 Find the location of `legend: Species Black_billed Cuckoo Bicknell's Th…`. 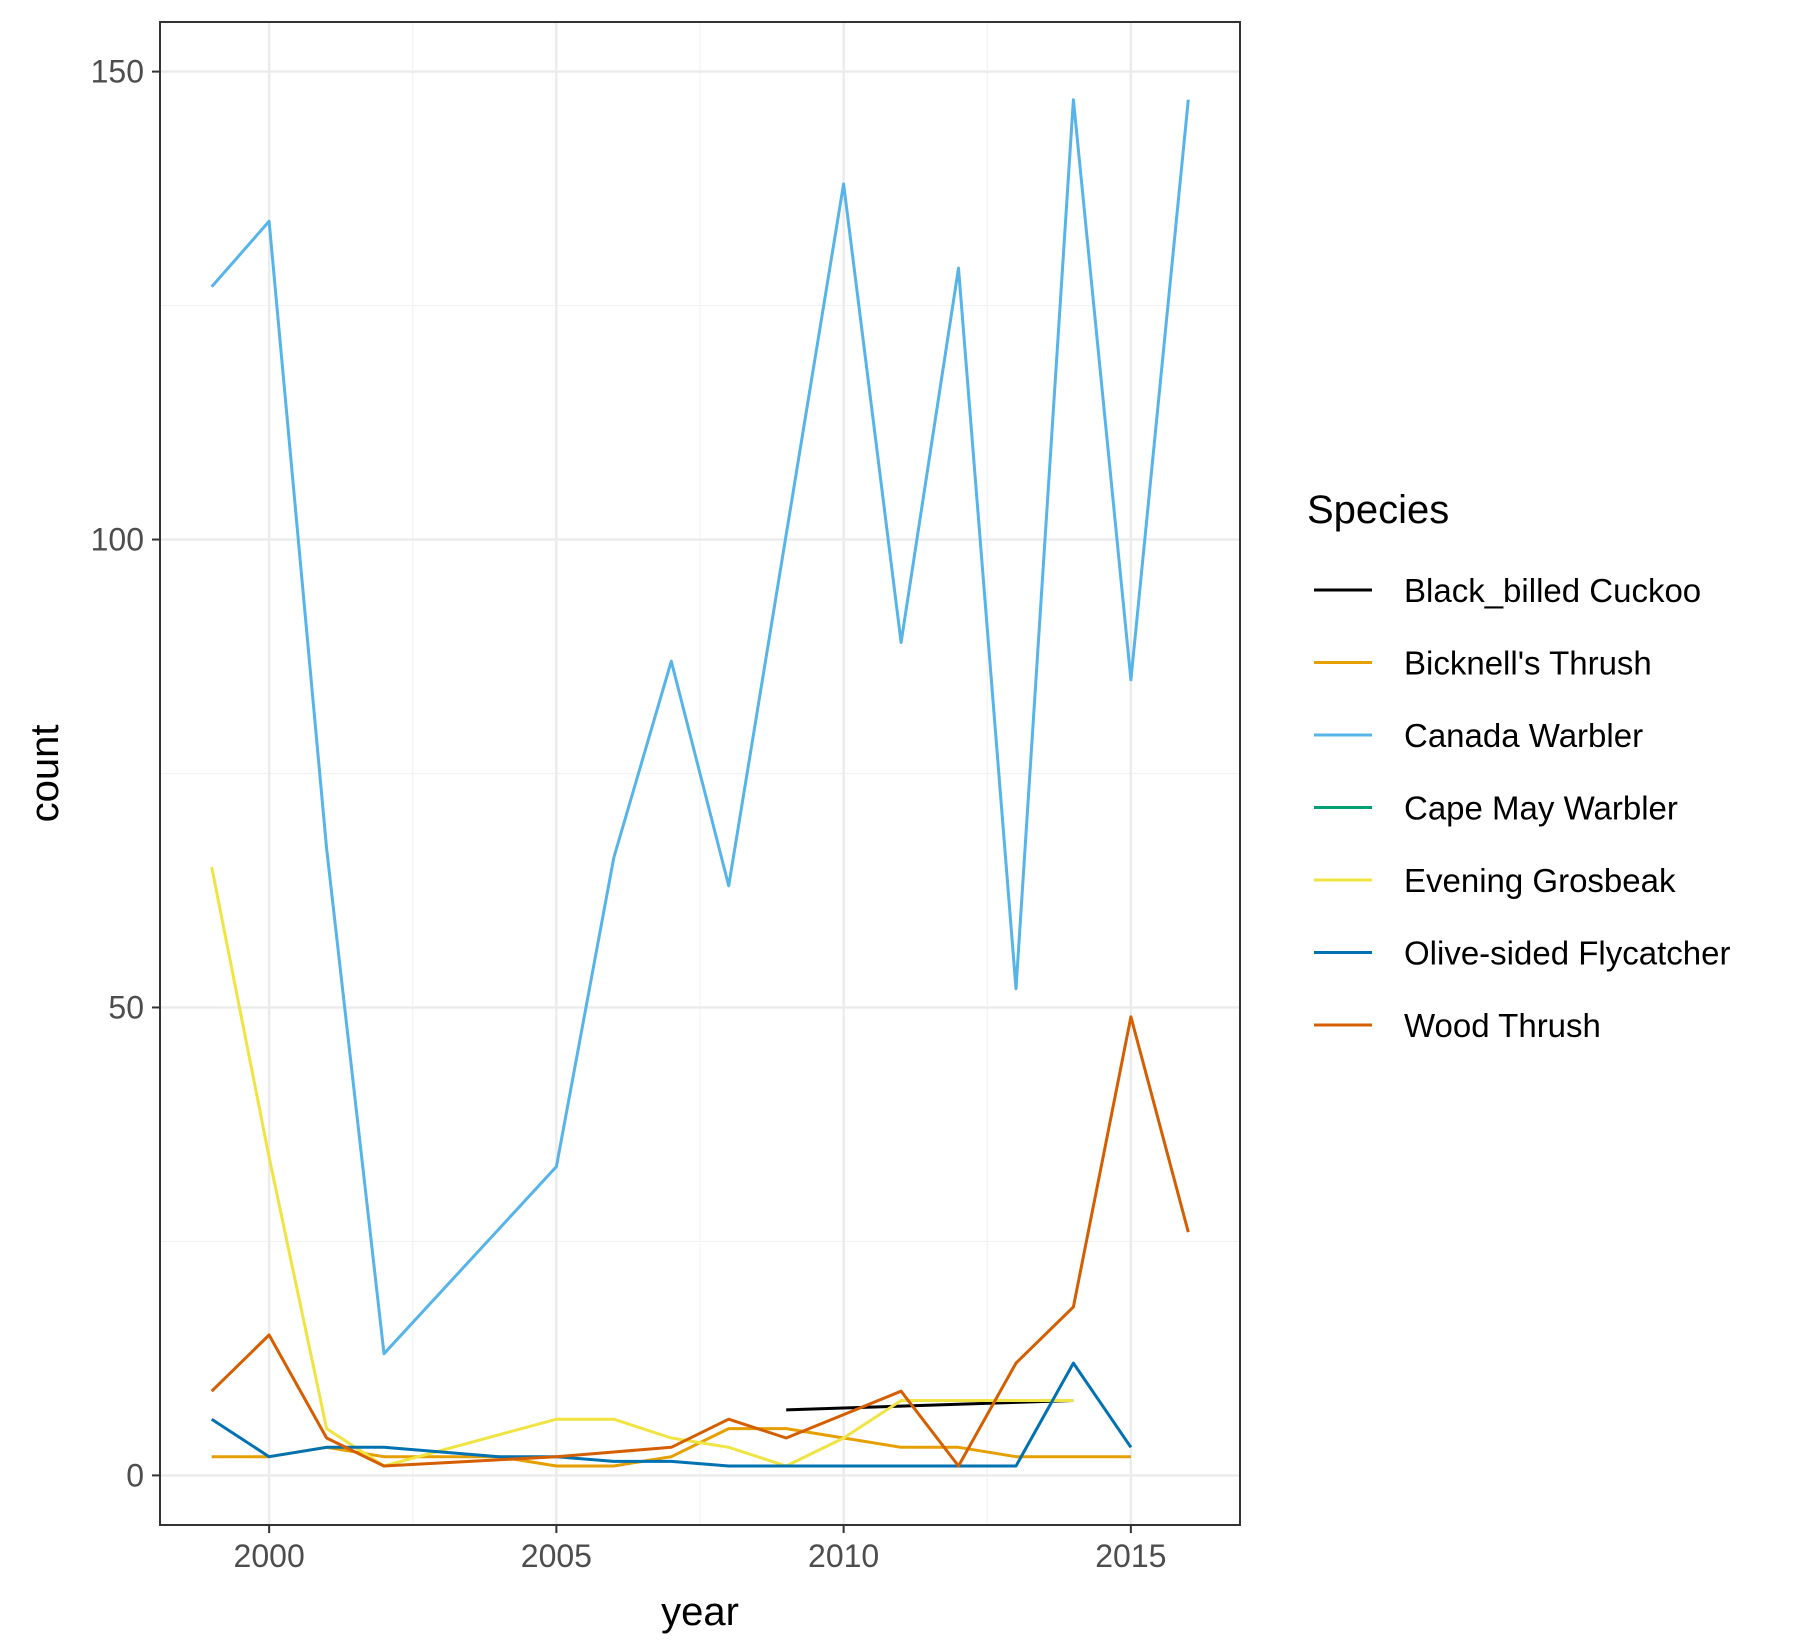

legend: Species Black_billed Cuckoo Bicknell's Th… is located at coordinates (1518, 766).